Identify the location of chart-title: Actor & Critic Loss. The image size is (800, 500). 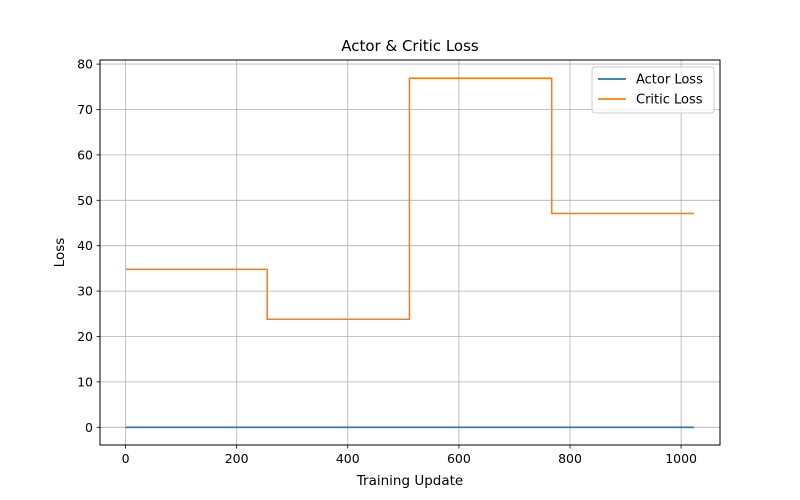
(410, 46).